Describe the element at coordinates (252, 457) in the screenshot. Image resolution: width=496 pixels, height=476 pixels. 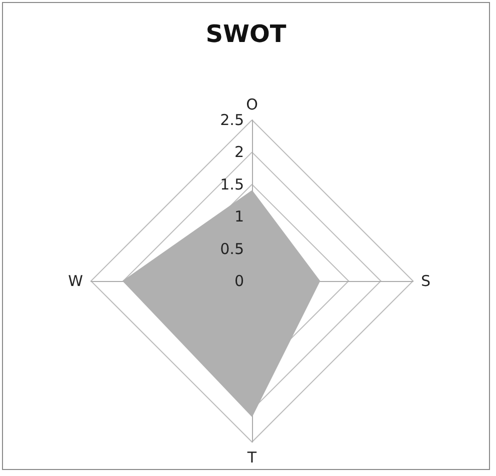
I see `spoke-label: T` at that location.